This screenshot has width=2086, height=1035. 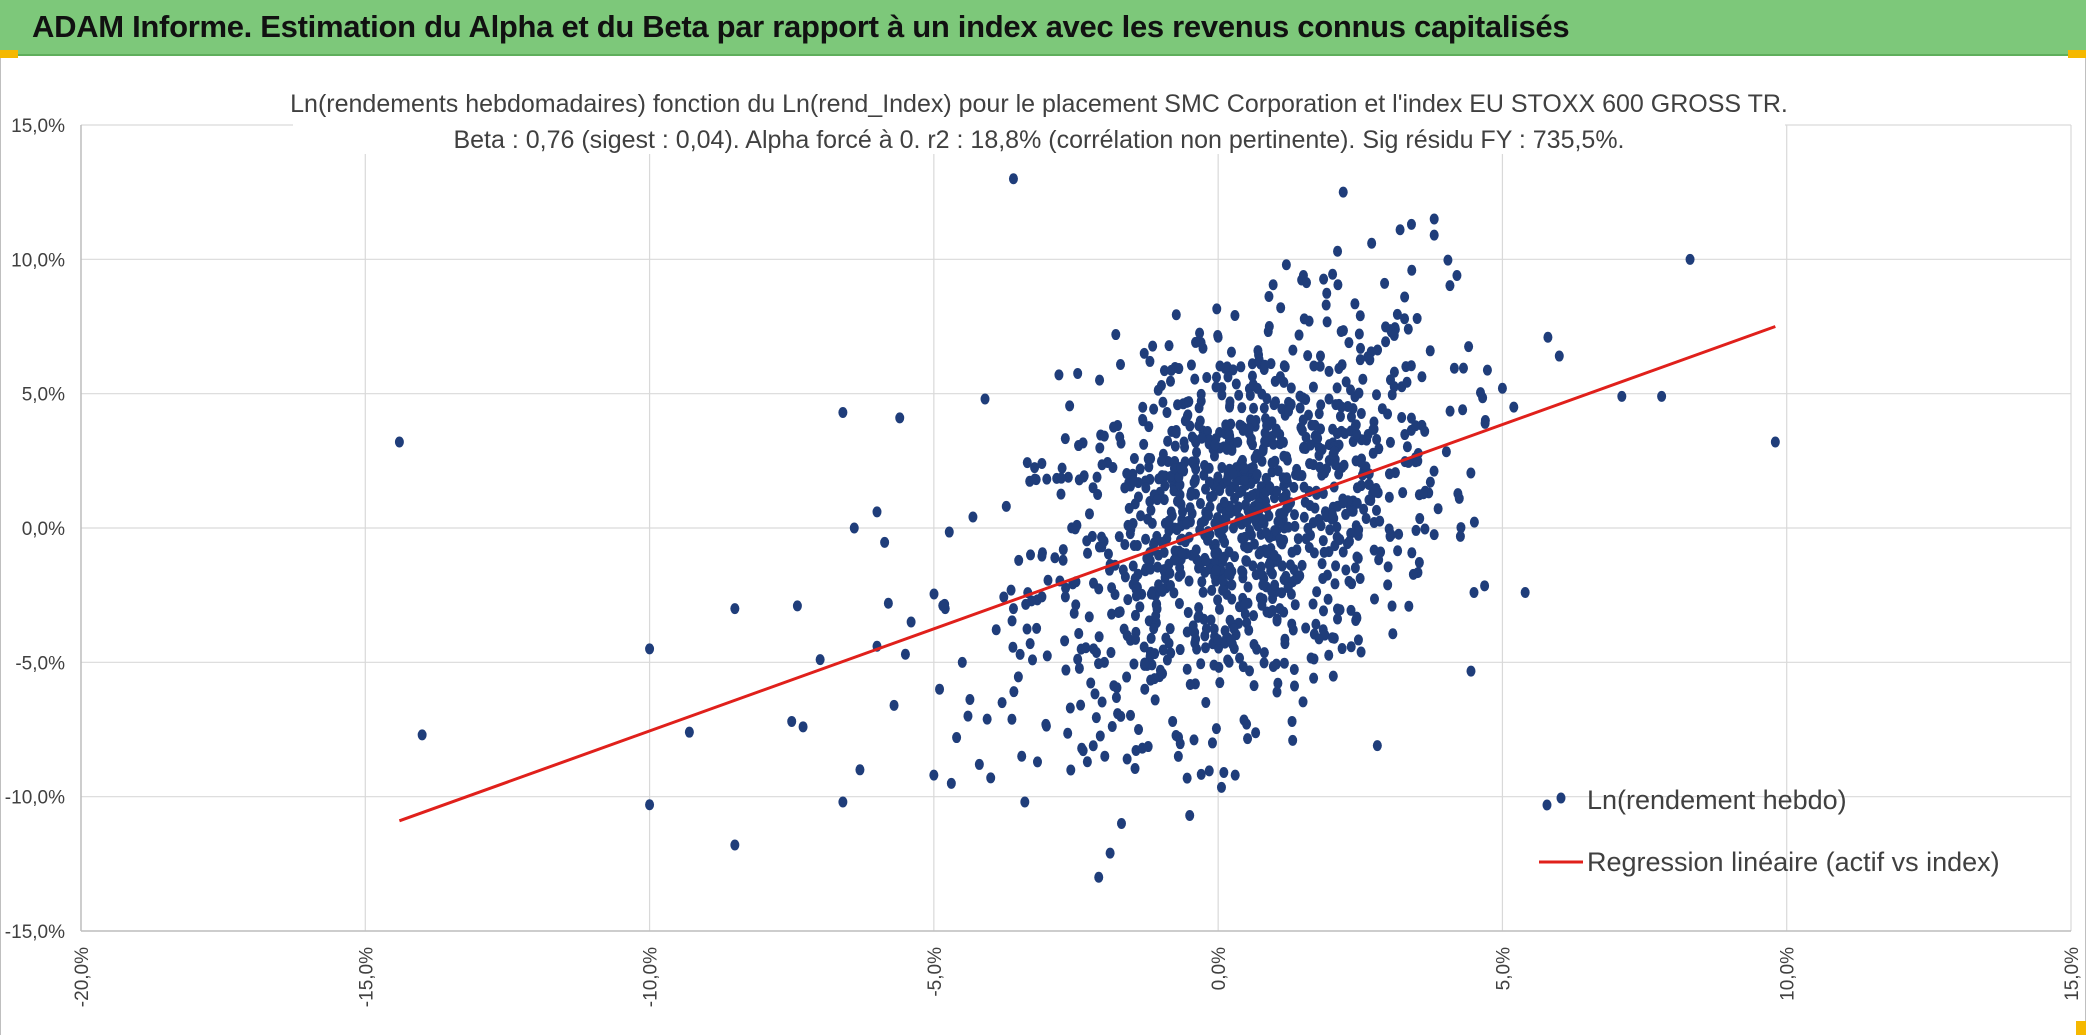 What do you see at coordinates (40, 663) in the screenshot?
I see `y-tick-label: -5,0%` at bounding box center [40, 663].